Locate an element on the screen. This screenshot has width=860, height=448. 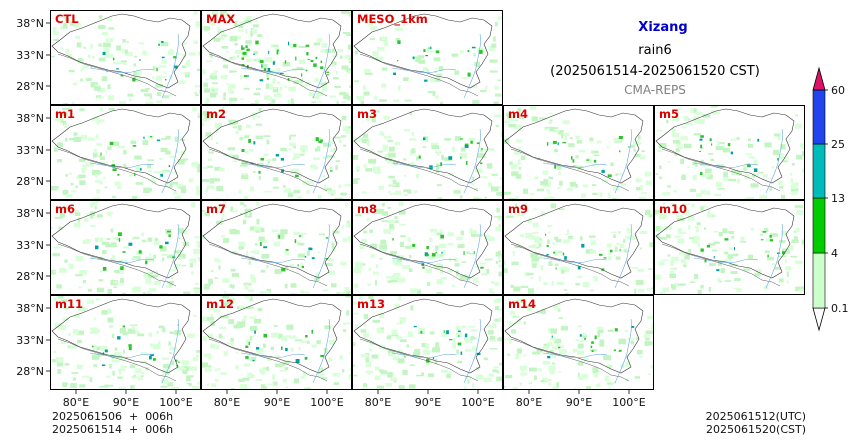
map-content is located at coordinates (125, 152).